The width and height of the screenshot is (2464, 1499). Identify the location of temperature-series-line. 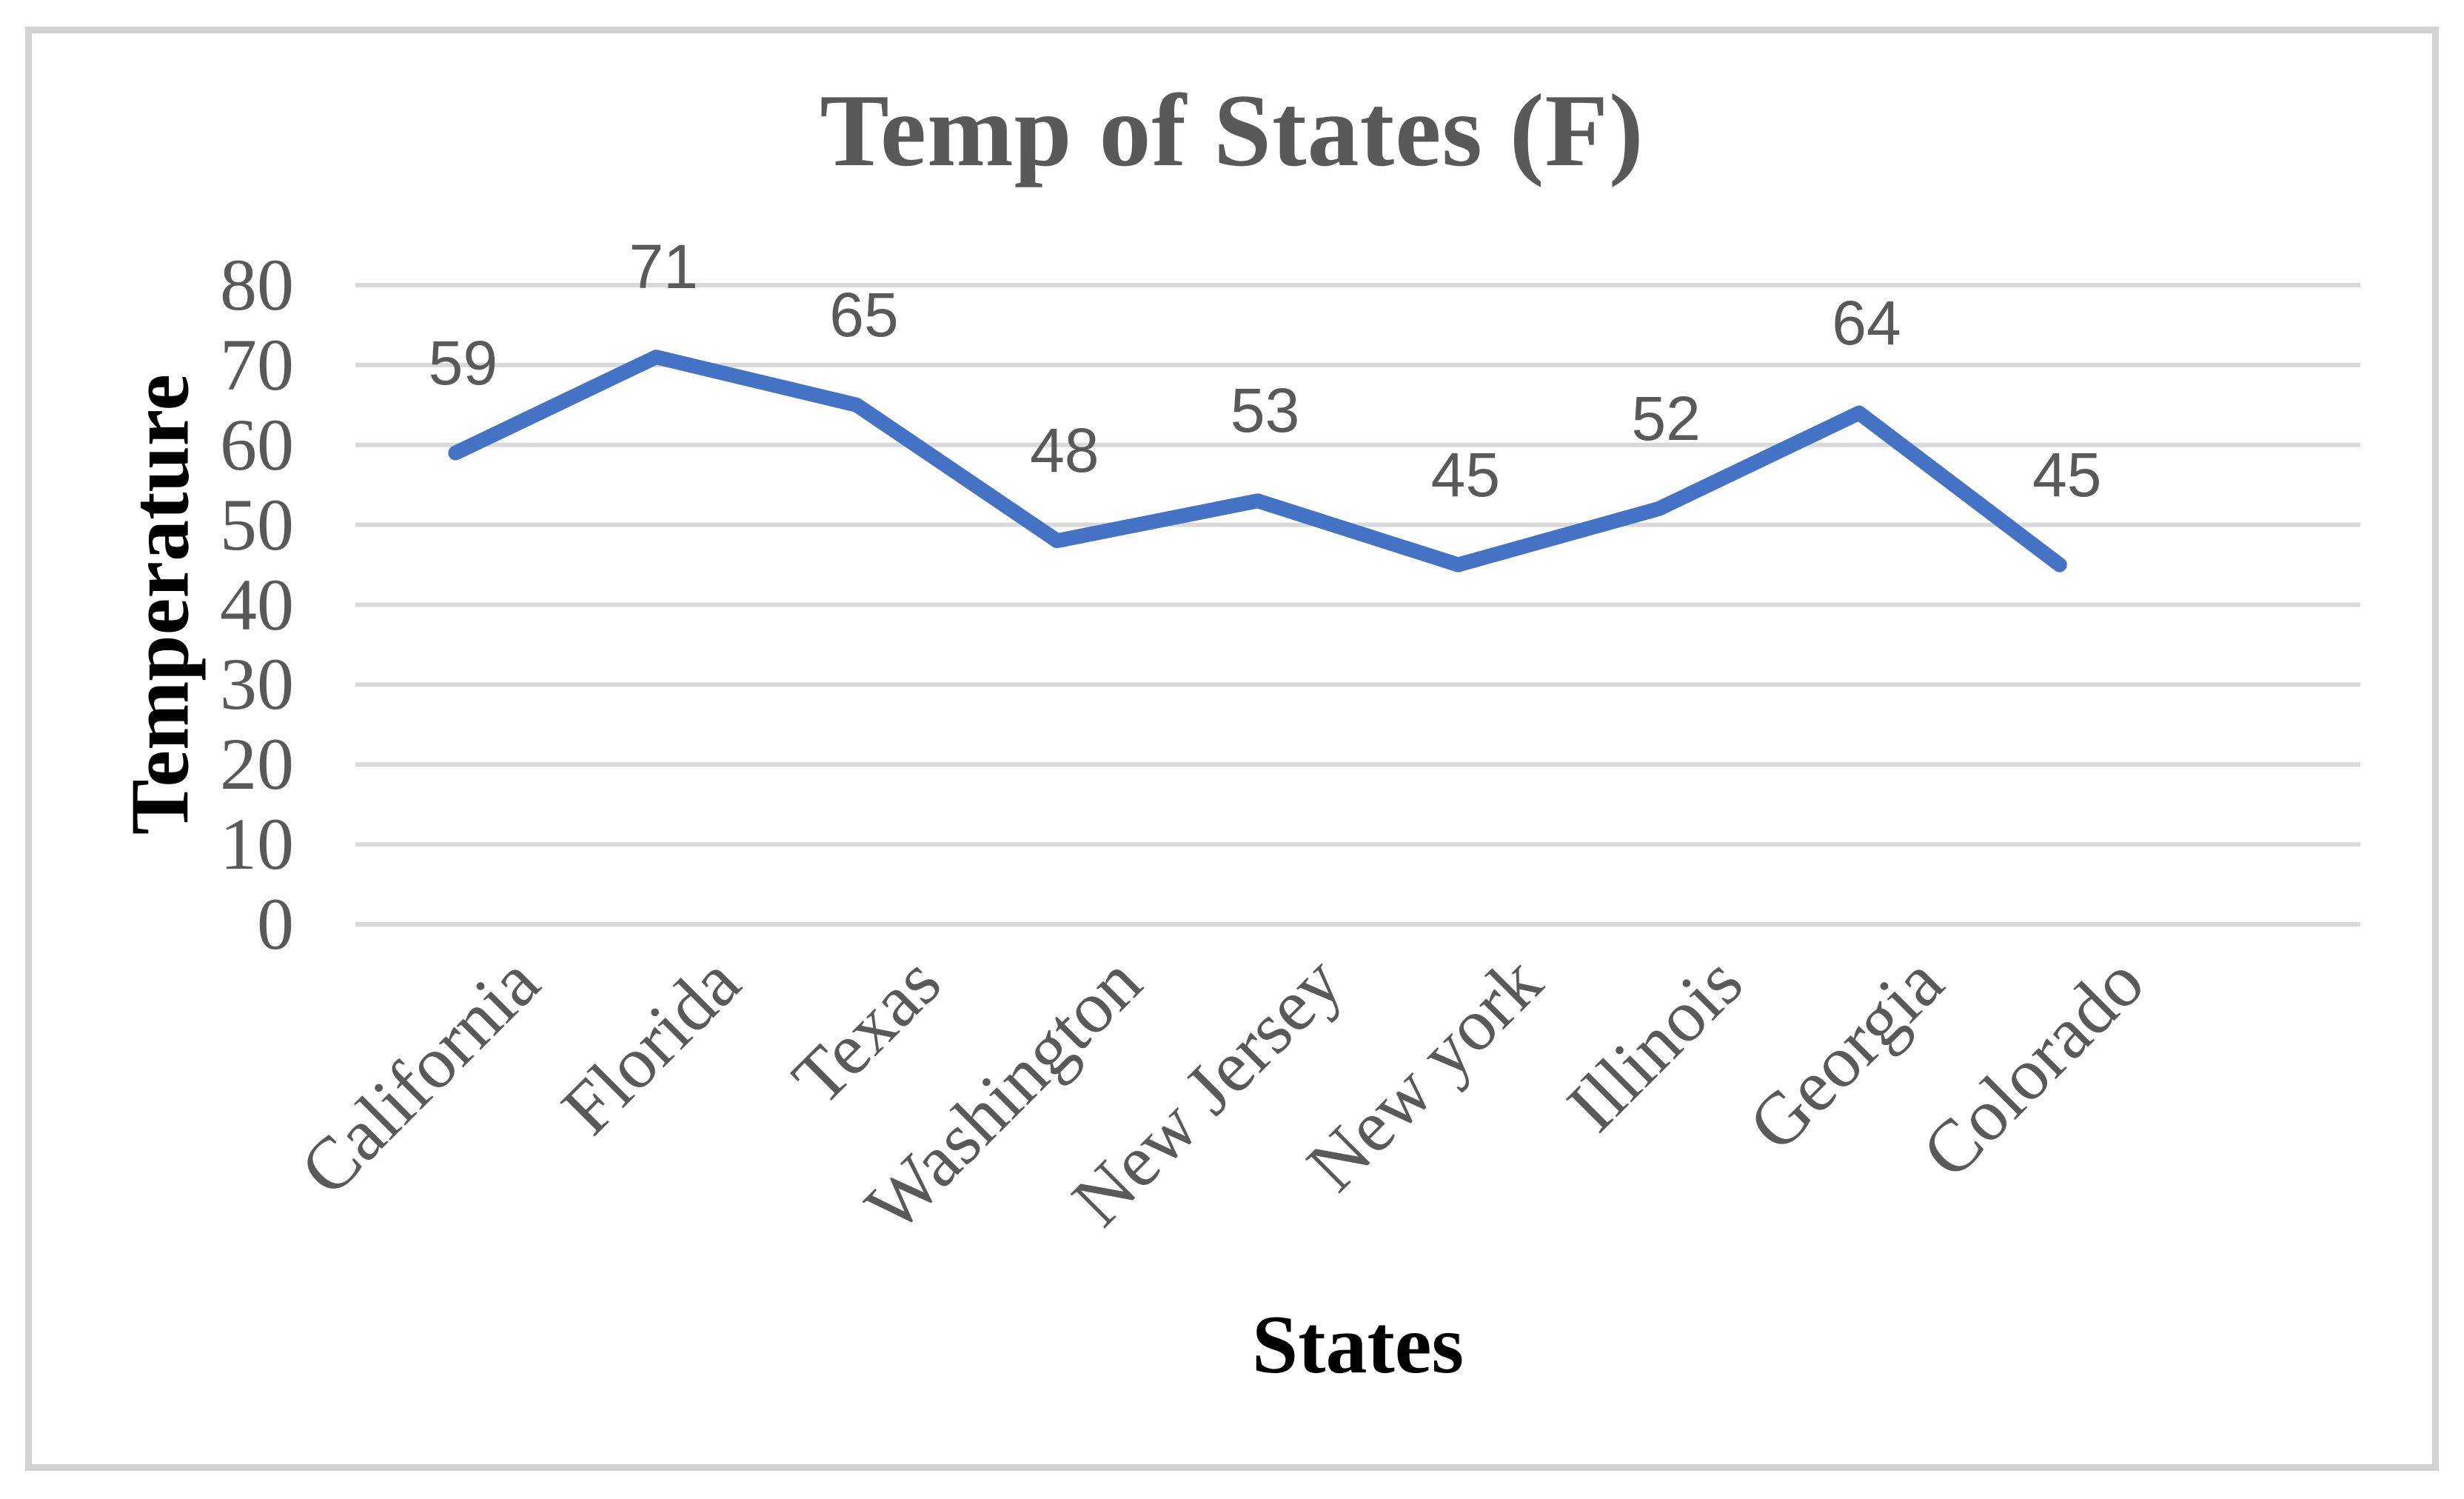
(1258, 461).